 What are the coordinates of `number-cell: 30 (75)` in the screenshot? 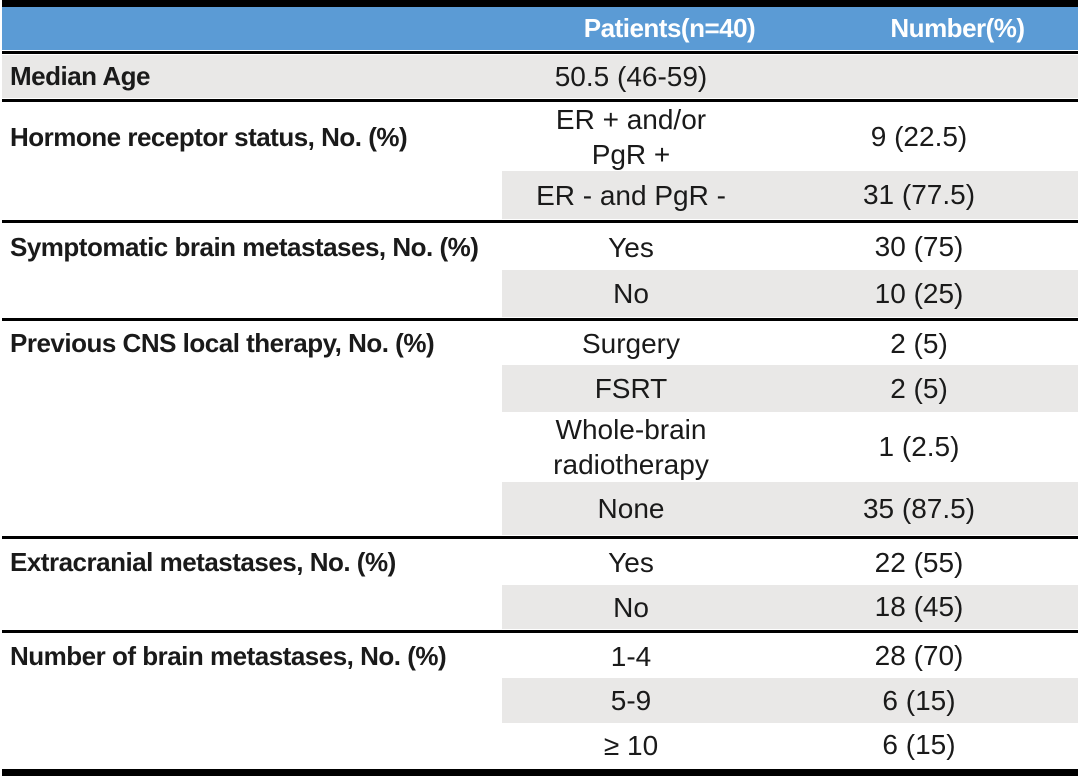 It's located at (919, 246).